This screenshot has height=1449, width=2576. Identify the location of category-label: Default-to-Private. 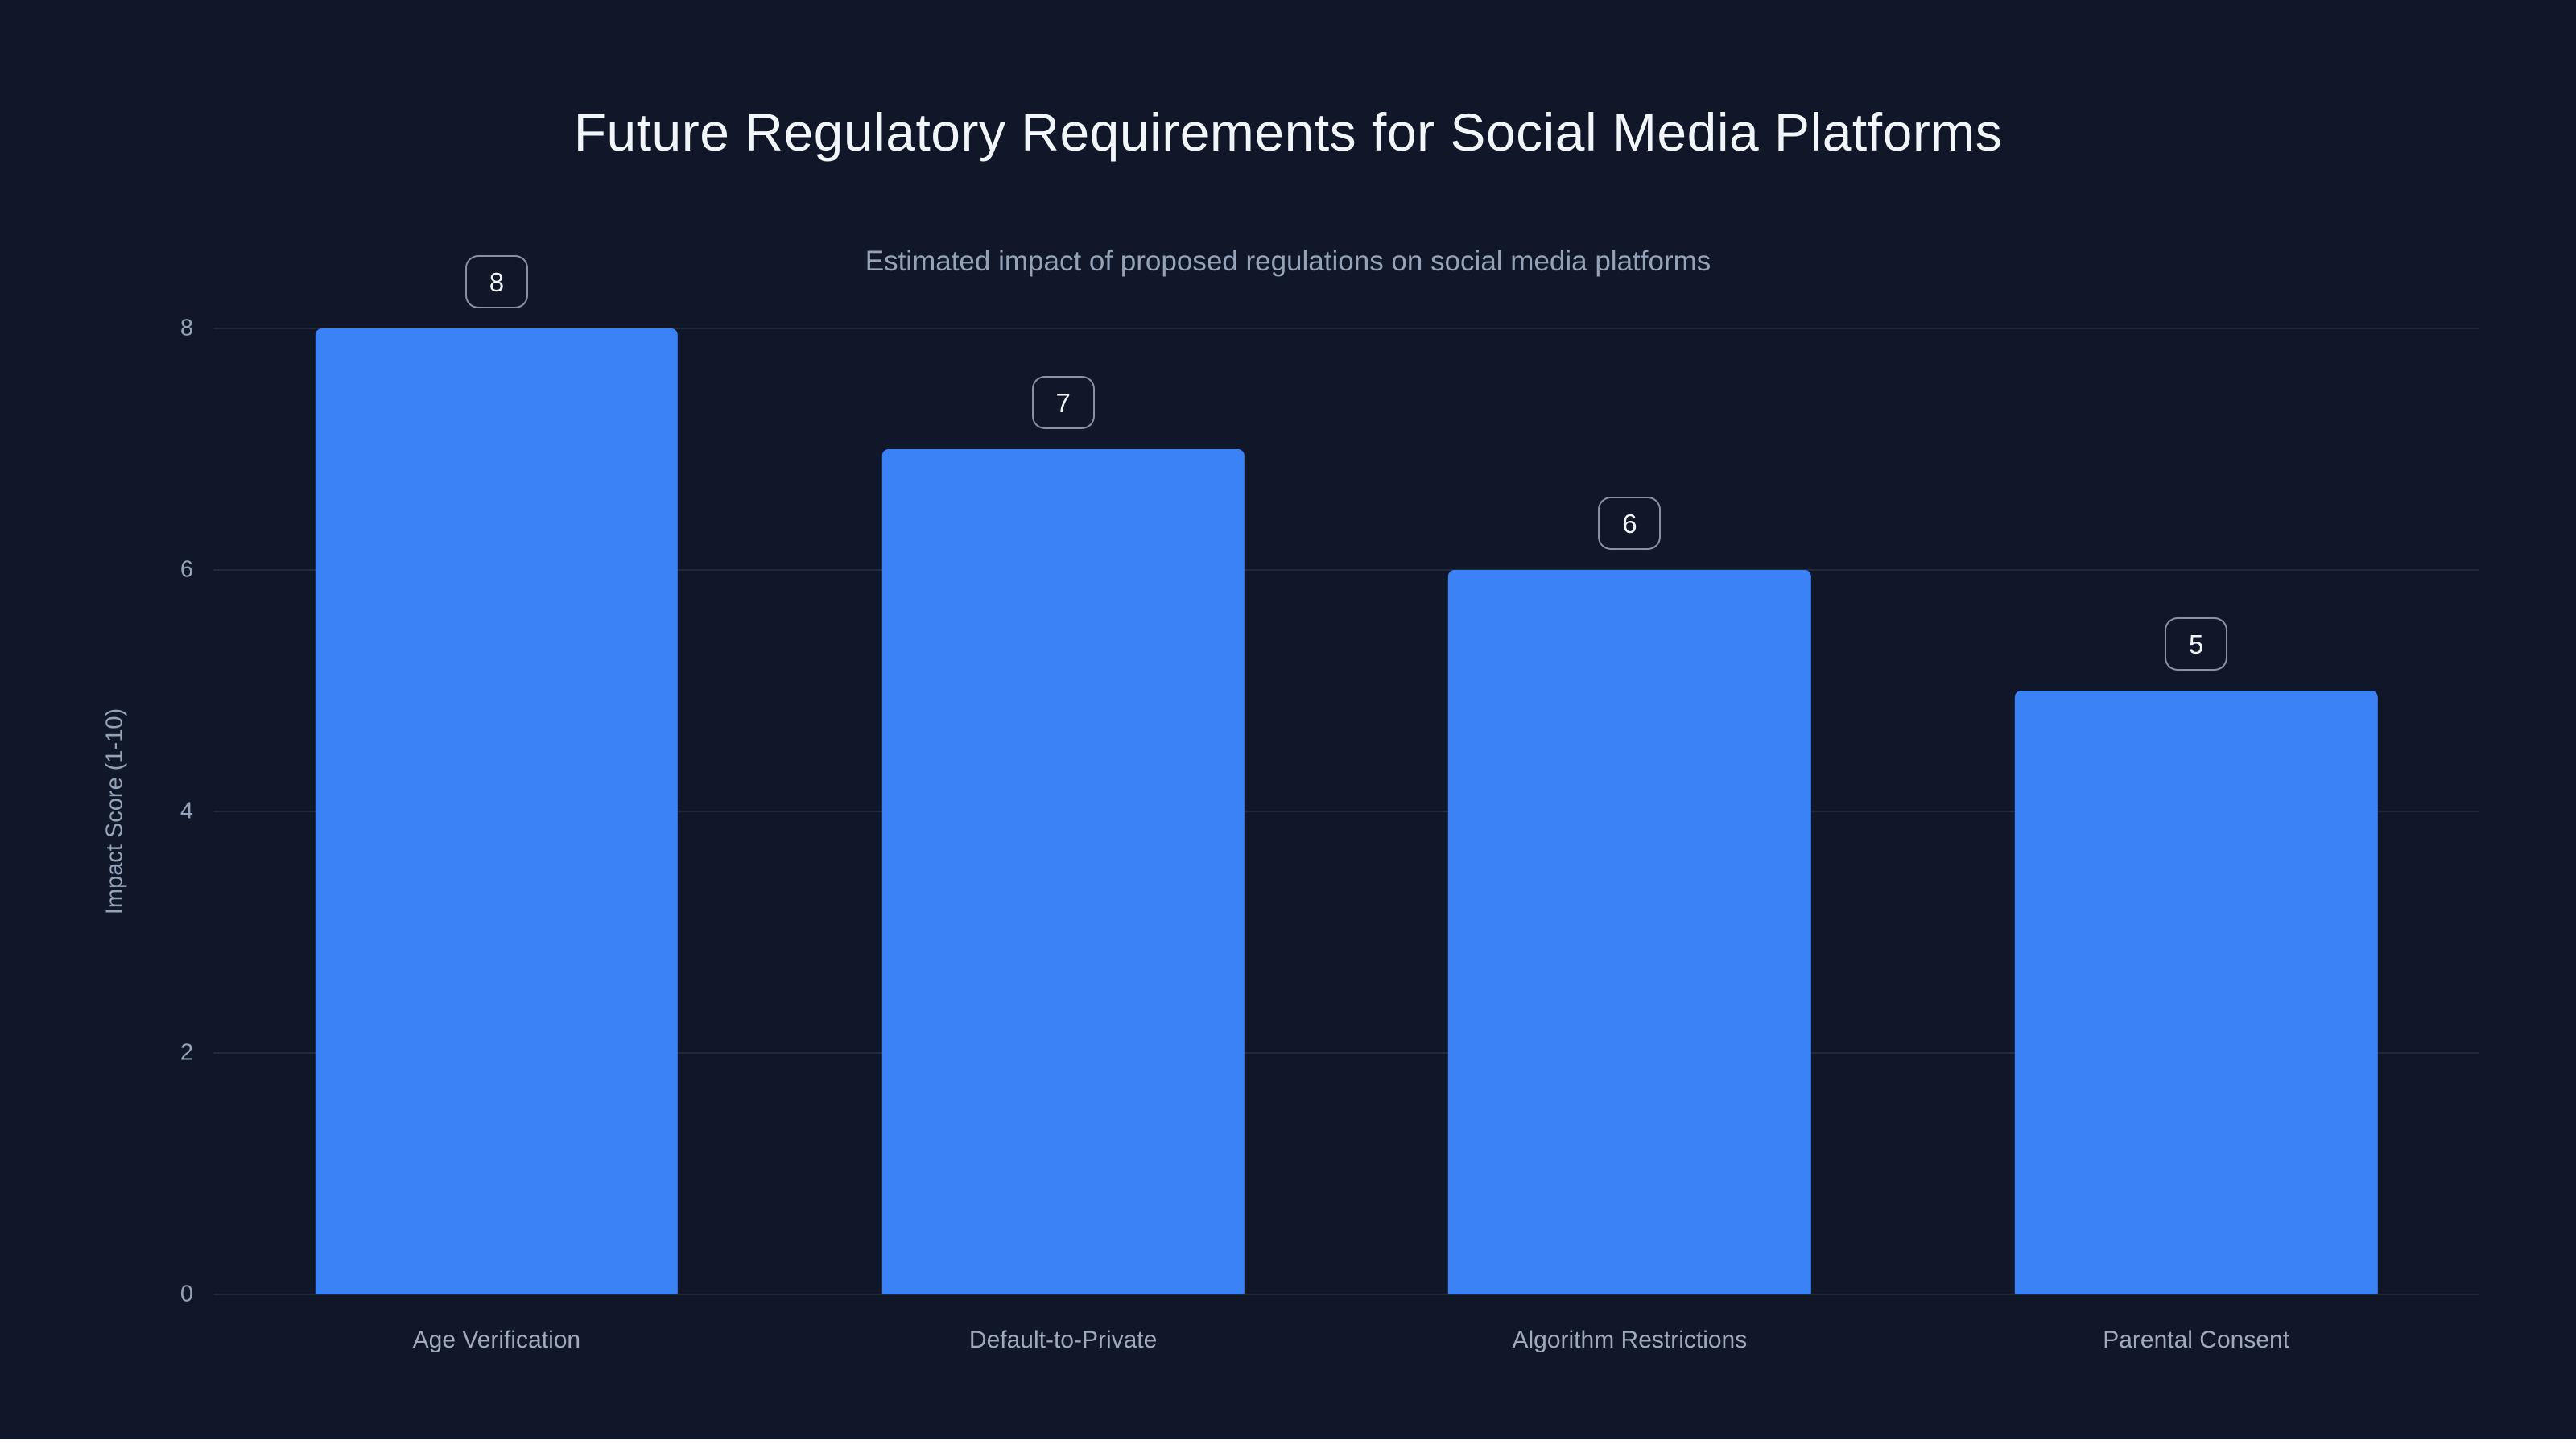
(1063, 1340).